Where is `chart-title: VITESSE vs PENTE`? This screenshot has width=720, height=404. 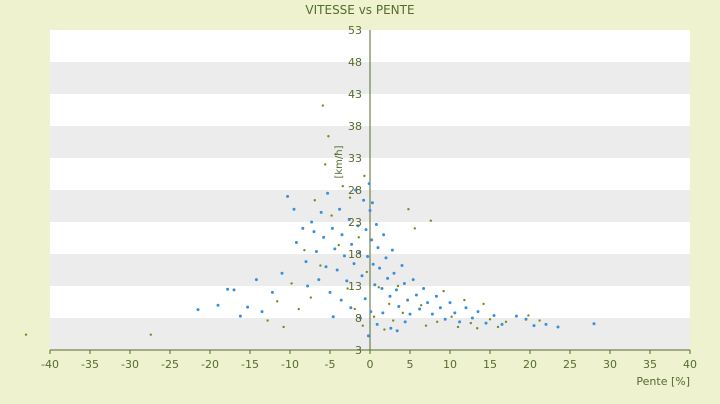 chart-title: VITESSE vs PENTE is located at coordinates (359, 10).